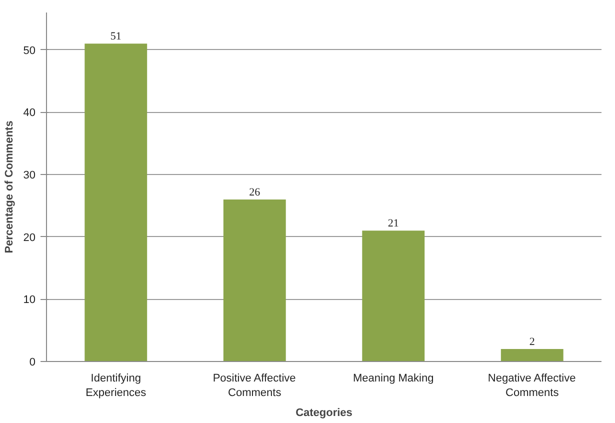 This screenshot has height=423, width=615. I want to click on data-label: 26, so click(255, 192).